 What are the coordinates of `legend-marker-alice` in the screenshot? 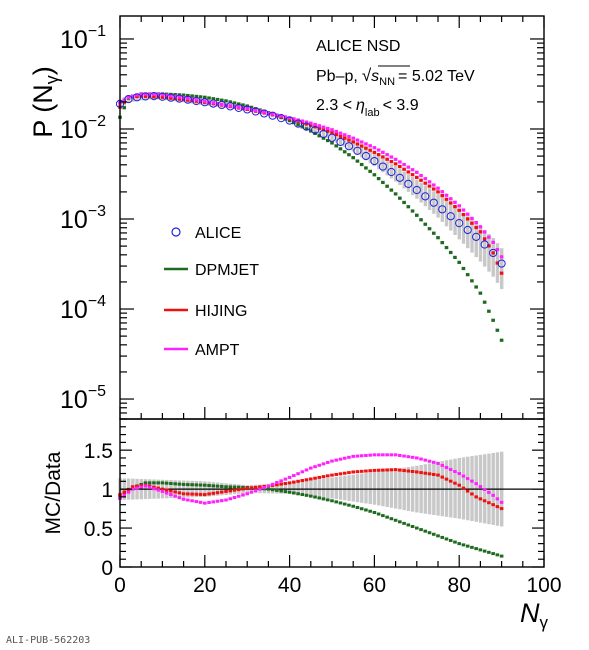 It's located at (176, 232).